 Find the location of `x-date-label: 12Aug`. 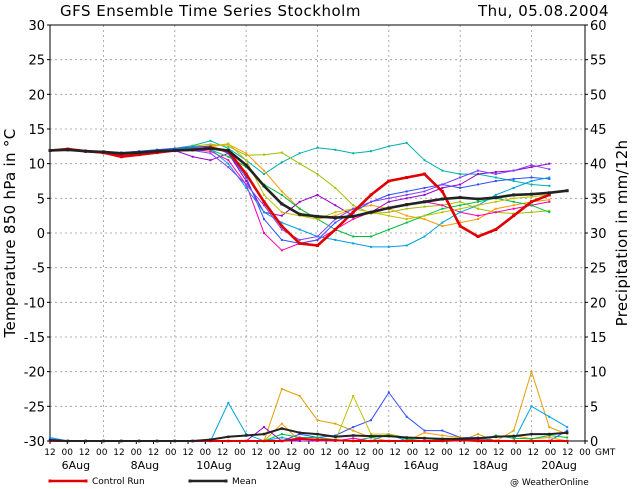

x-date-label: 12Aug is located at coordinates (282, 465).